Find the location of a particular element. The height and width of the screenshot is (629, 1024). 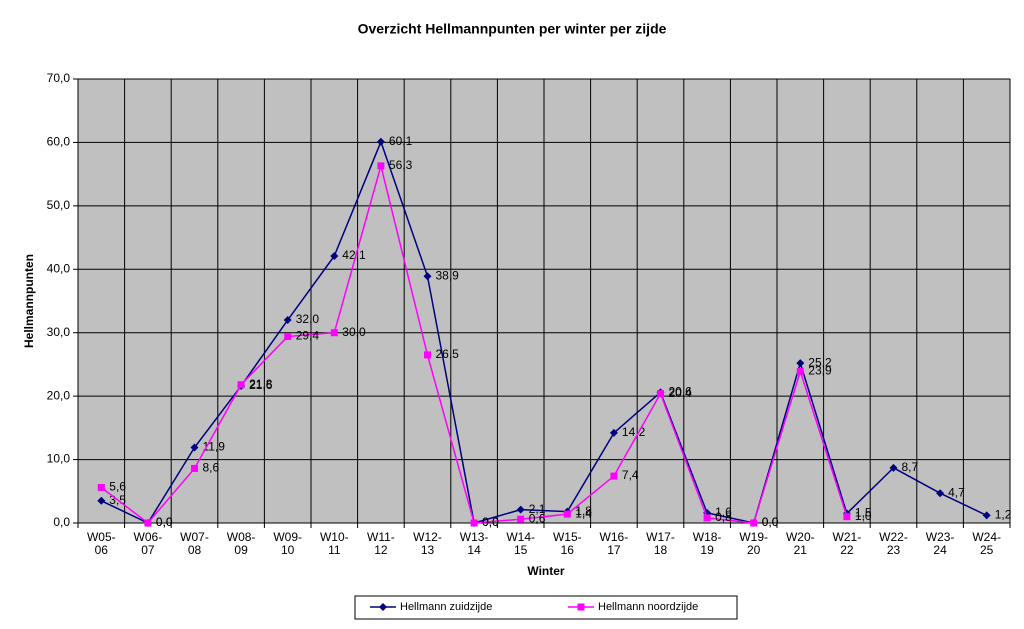

data-label: 7,4 is located at coordinates (630, 475).